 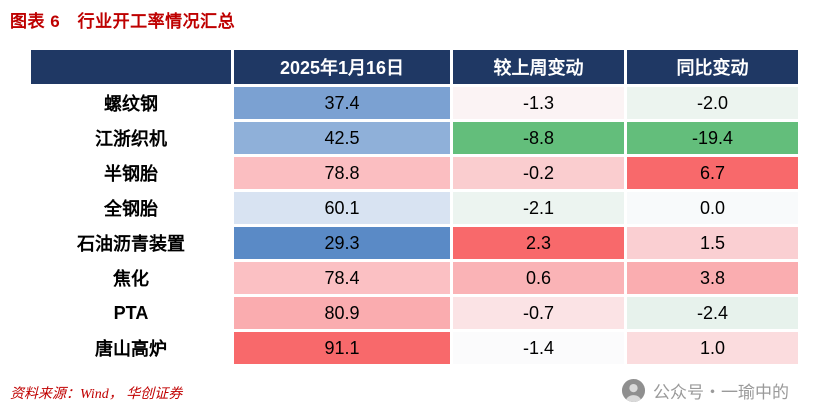 What do you see at coordinates (131, 67) in the screenshot?
I see `header-blank-cell` at bounding box center [131, 67].